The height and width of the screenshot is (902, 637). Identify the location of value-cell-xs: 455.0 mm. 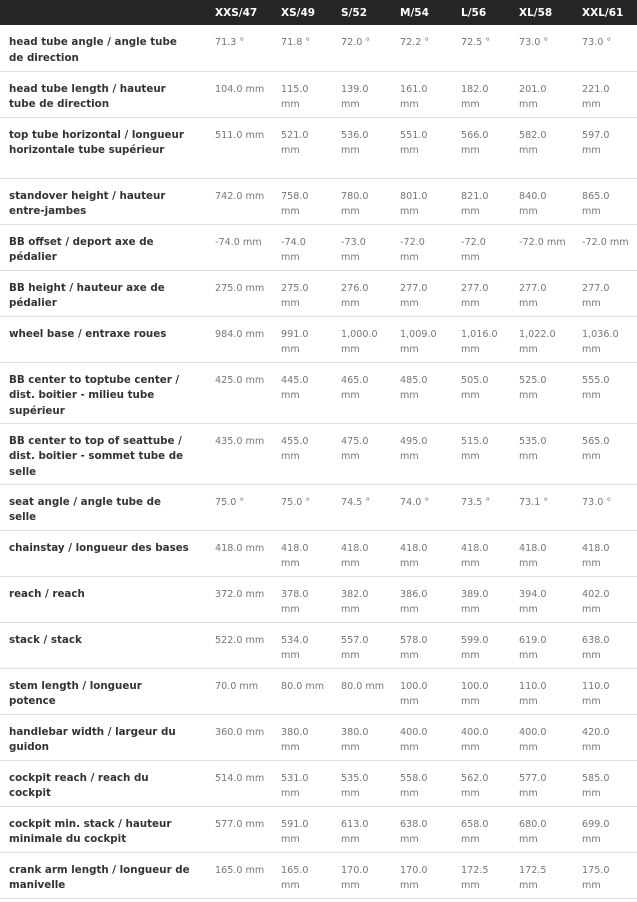
(295, 449).